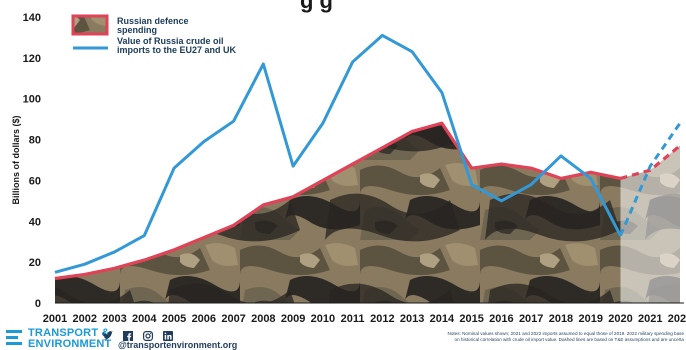 The image size is (686, 350). I want to click on social-links, so click(137, 335).